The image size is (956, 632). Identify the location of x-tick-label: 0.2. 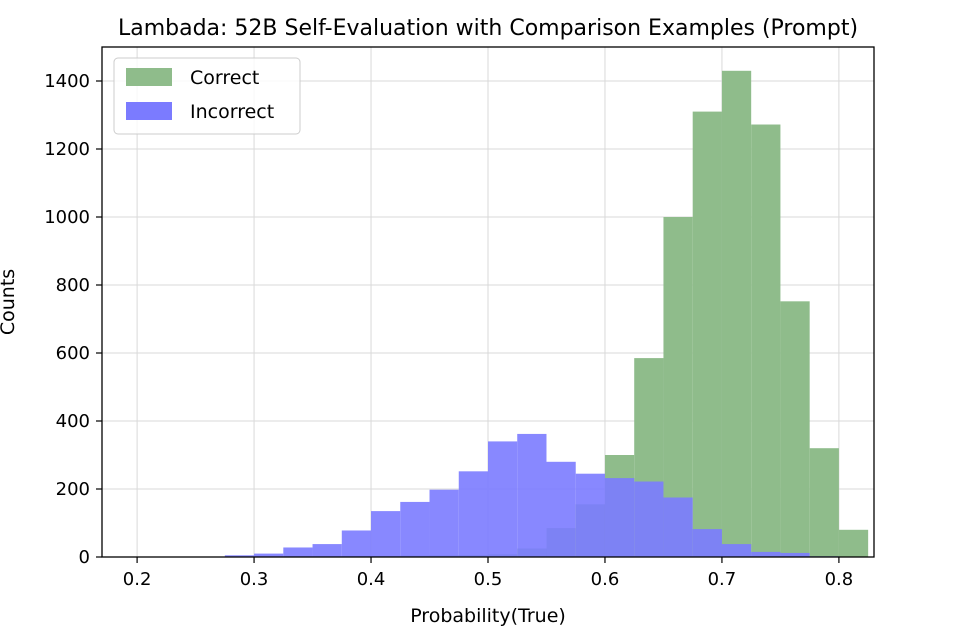
(137, 579).